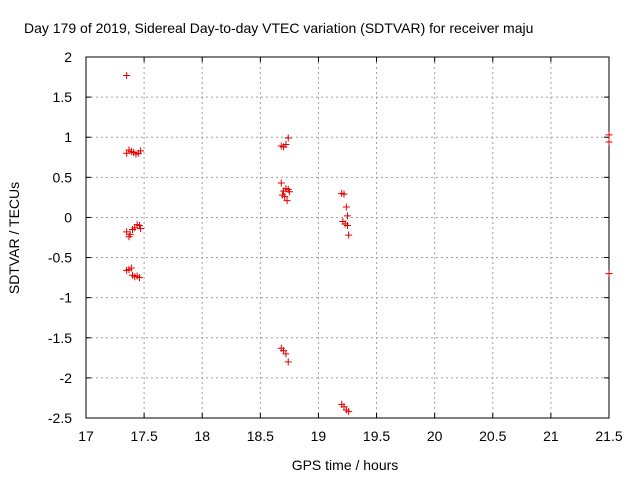 Image resolution: width=640 pixels, height=480 pixels. I want to click on x-tick-label: 19.5, so click(376, 436).